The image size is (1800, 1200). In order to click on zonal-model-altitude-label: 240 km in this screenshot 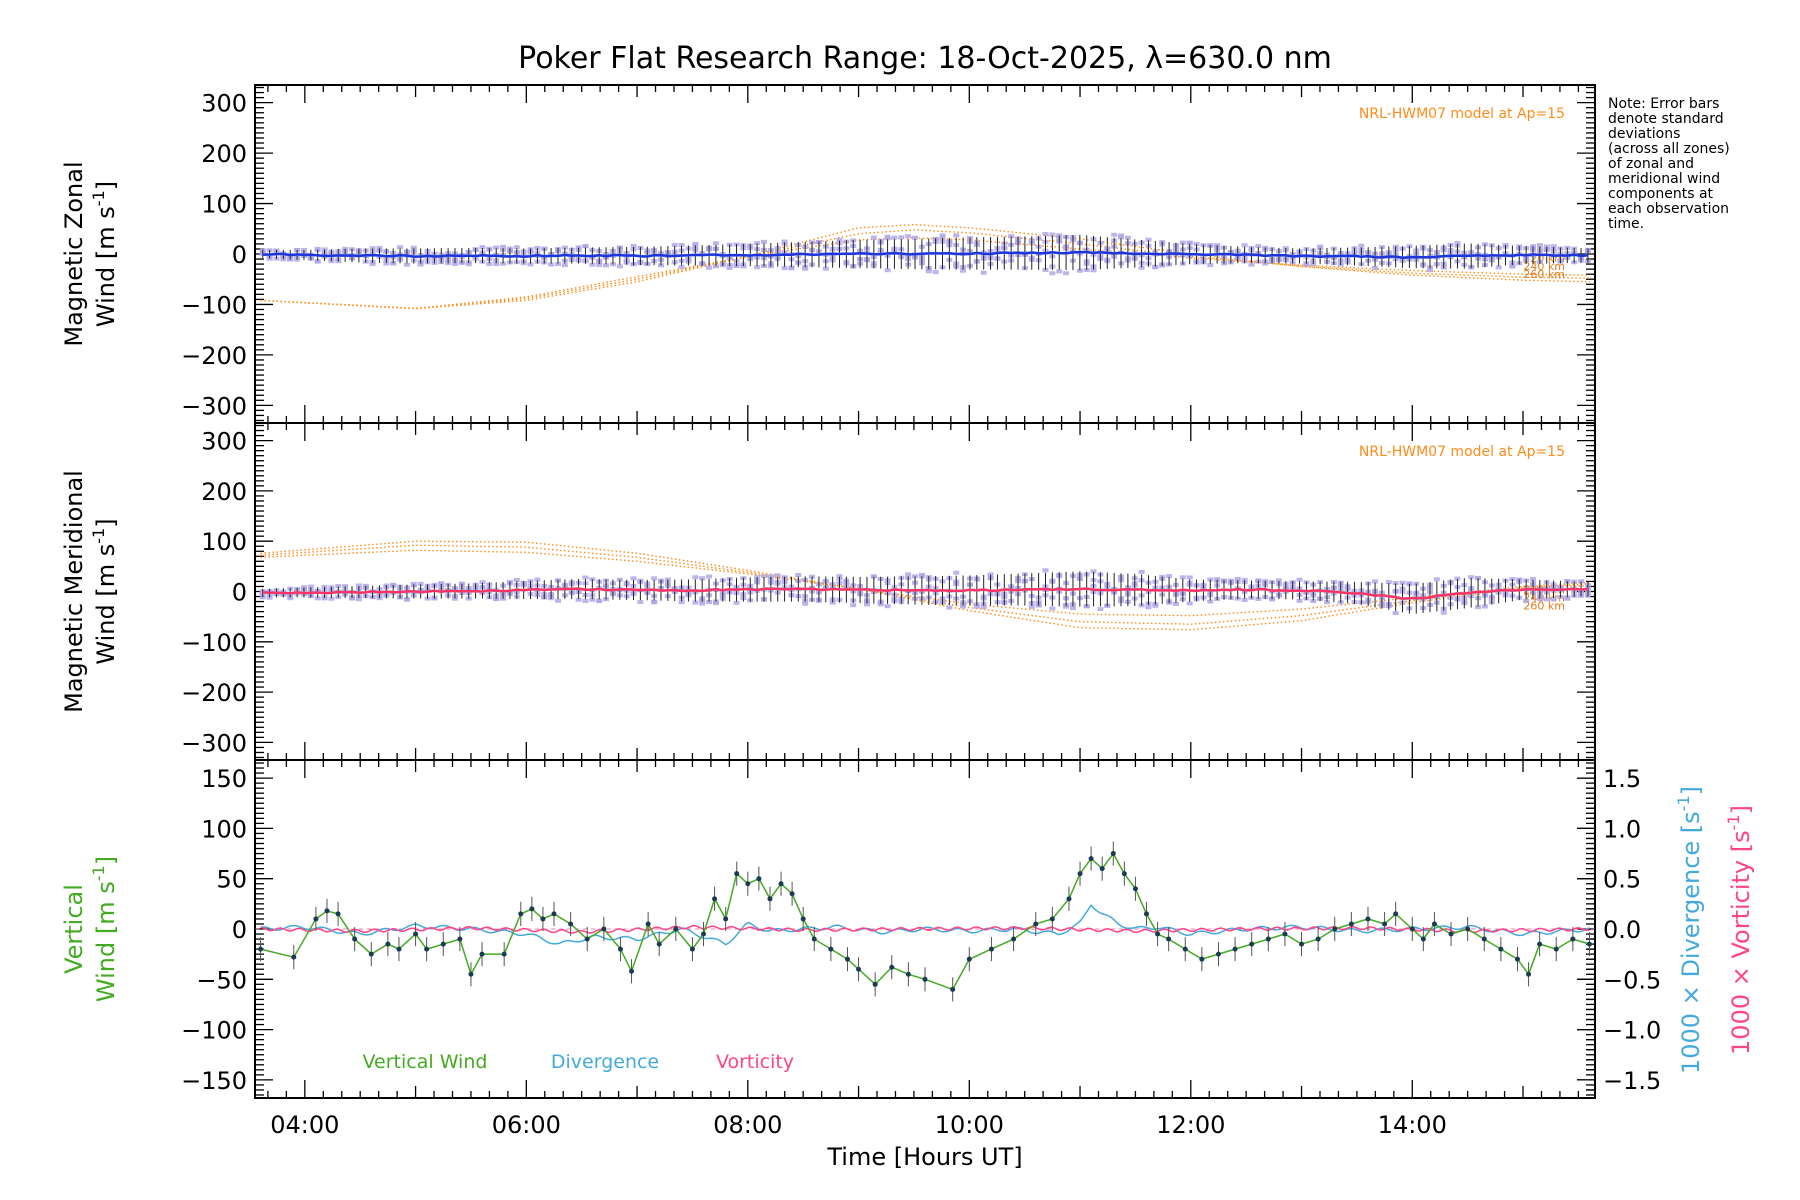, I will do `click(1544, 266)`.